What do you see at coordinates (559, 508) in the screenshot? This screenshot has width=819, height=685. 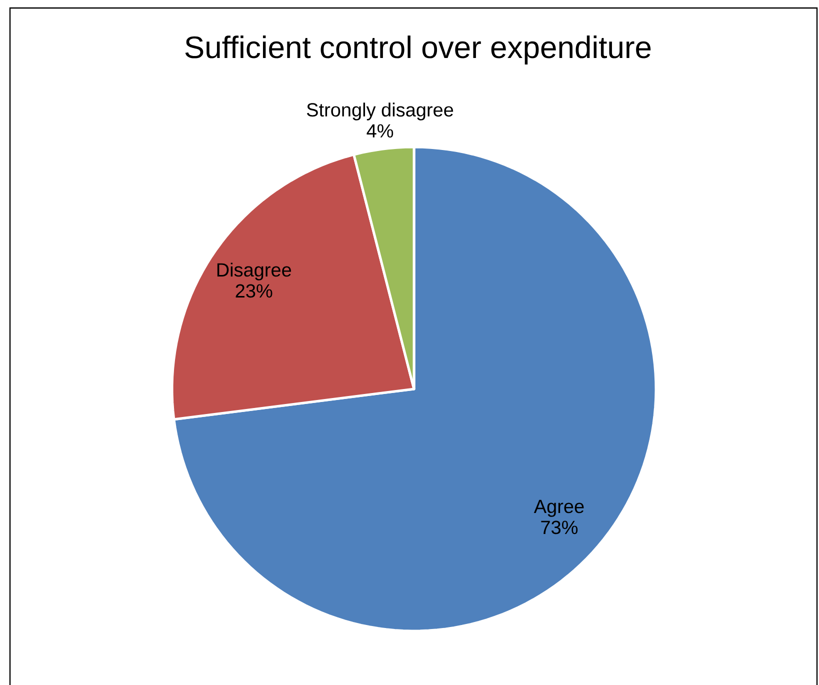 I see `slice-label: Agree` at bounding box center [559, 508].